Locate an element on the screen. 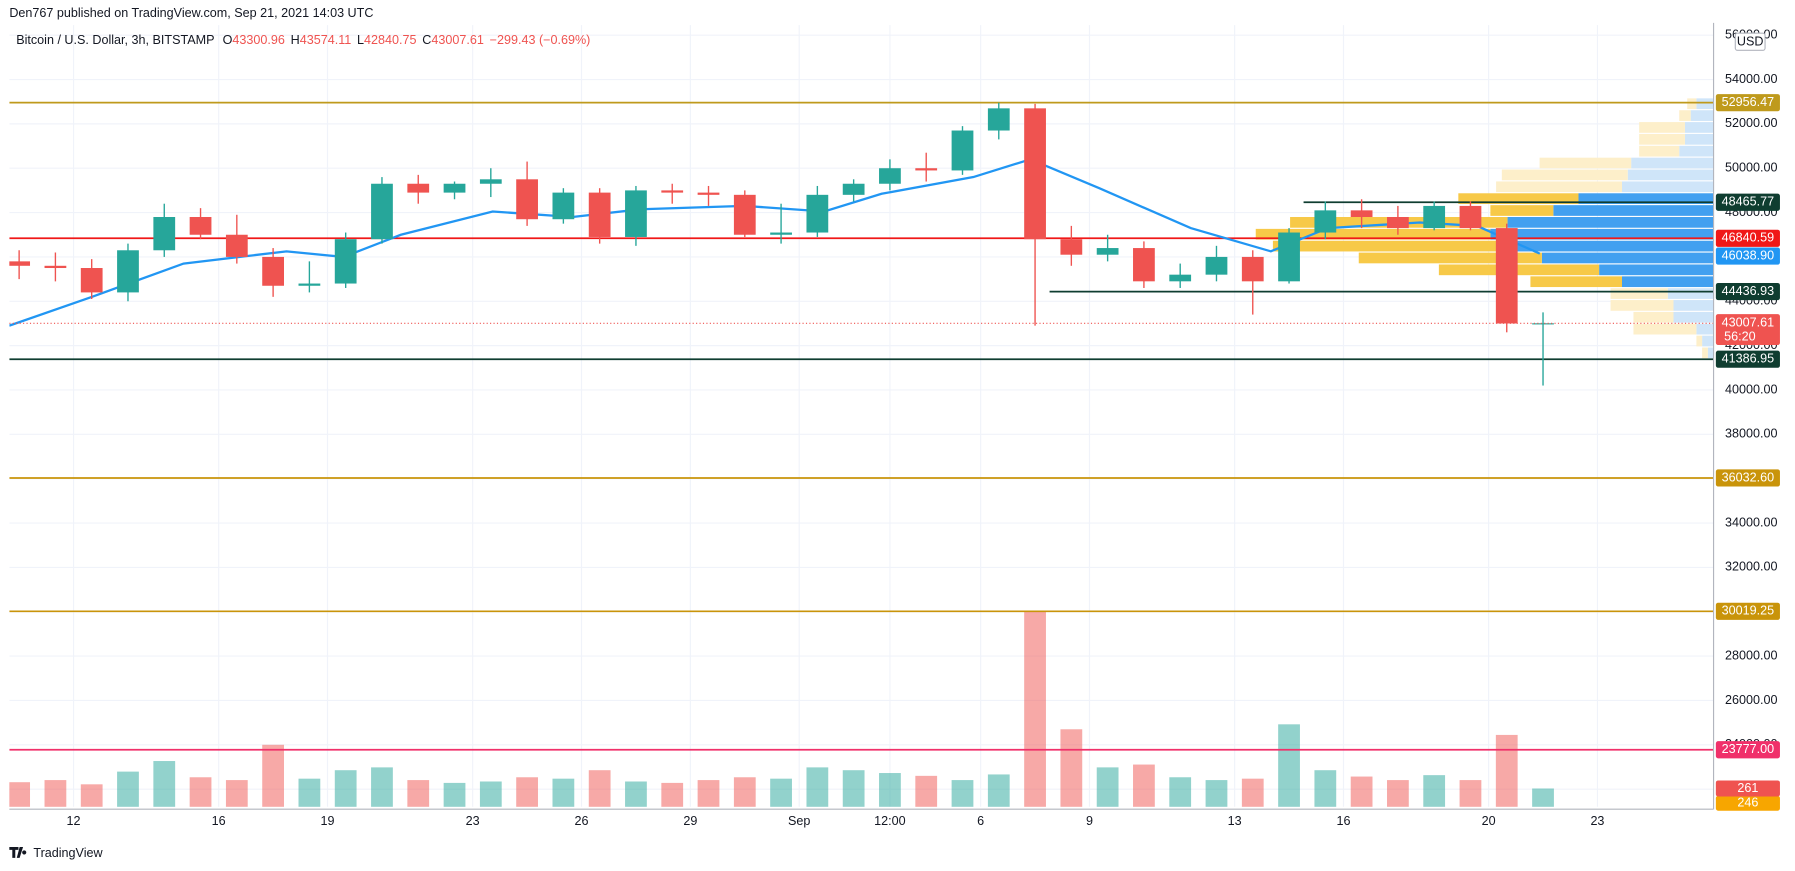 This screenshot has height=871, width=1795. ohlc-value: 43300.96 is located at coordinates (258, 41).